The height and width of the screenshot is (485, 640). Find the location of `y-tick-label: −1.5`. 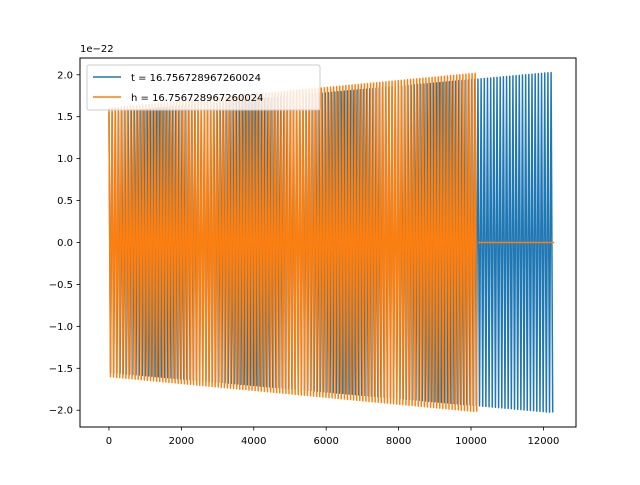

y-tick-label: −1.5 is located at coordinates (61, 369).